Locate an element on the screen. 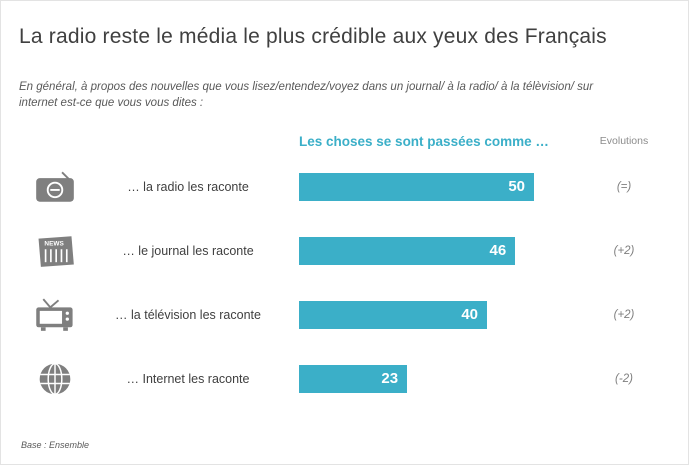 The width and height of the screenshot is (689, 465). tv-icon is located at coordinates (55, 315).